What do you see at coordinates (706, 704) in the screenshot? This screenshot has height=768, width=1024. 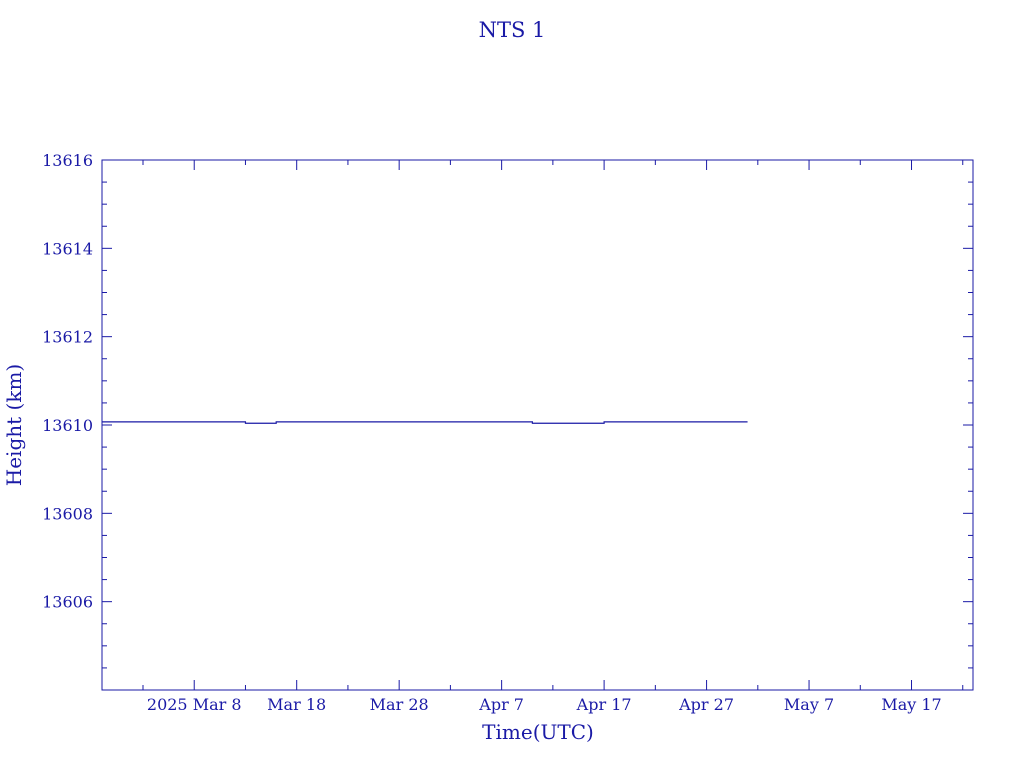 I see `x-tick-label: Apr 27` at bounding box center [706, 704].